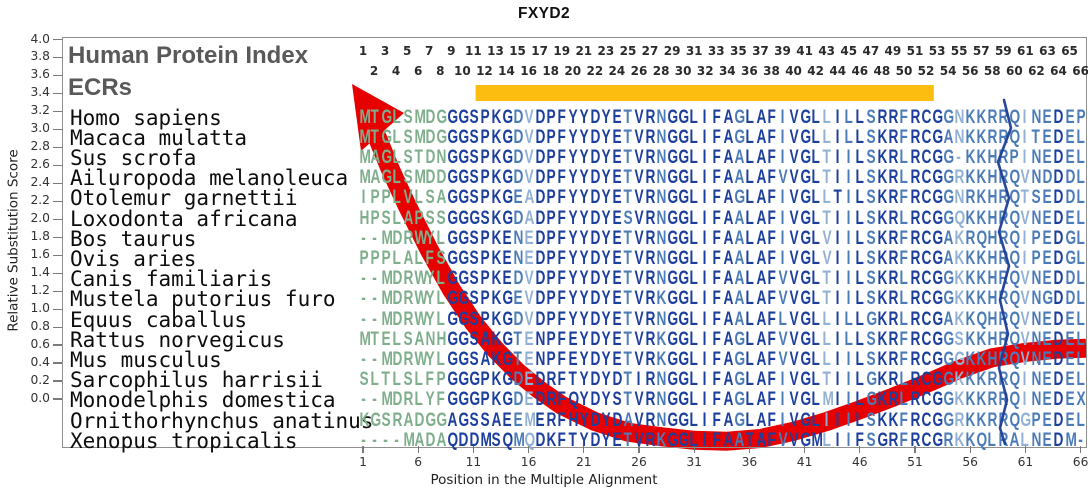 The image size is (1088, 500). I want to click on column-number: 48, so click(882, 70).